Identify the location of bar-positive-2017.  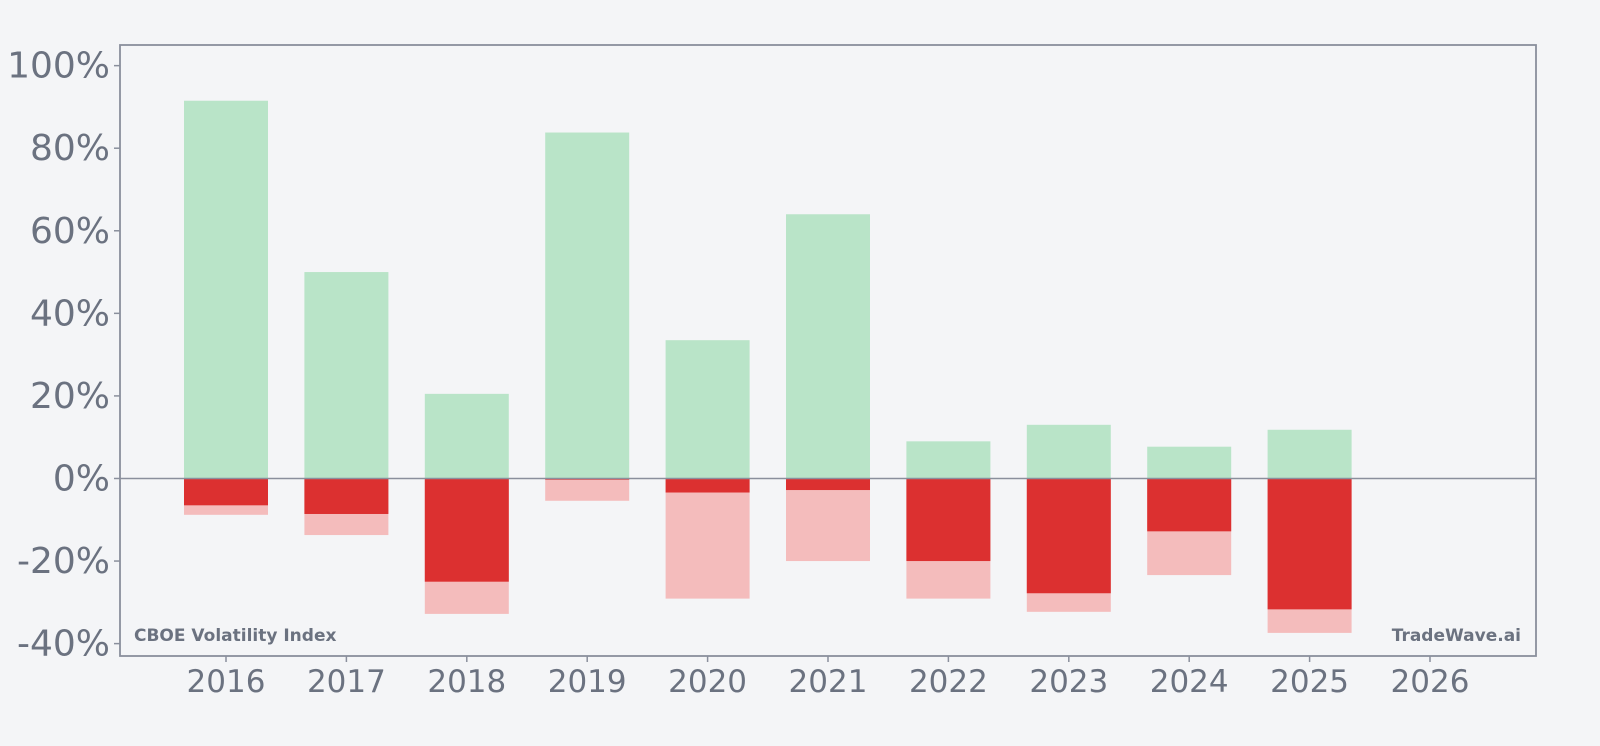
(346, 375).